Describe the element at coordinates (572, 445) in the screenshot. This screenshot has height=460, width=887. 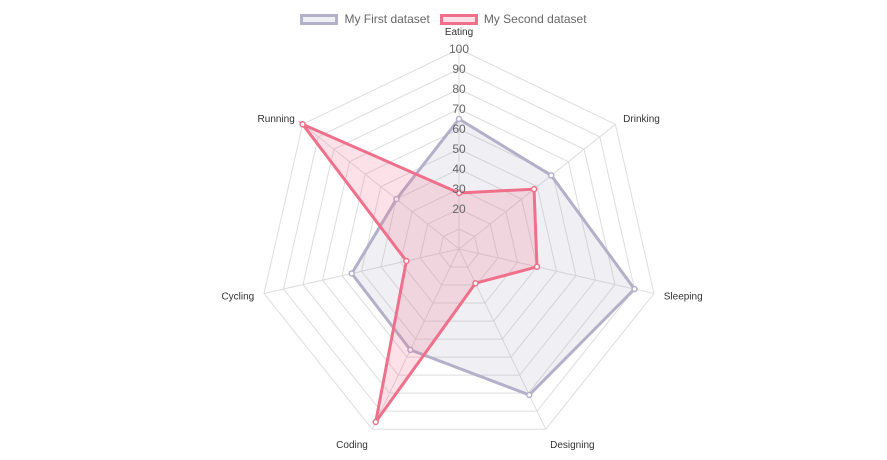
I see `category-label-designing: Designing` at that location.